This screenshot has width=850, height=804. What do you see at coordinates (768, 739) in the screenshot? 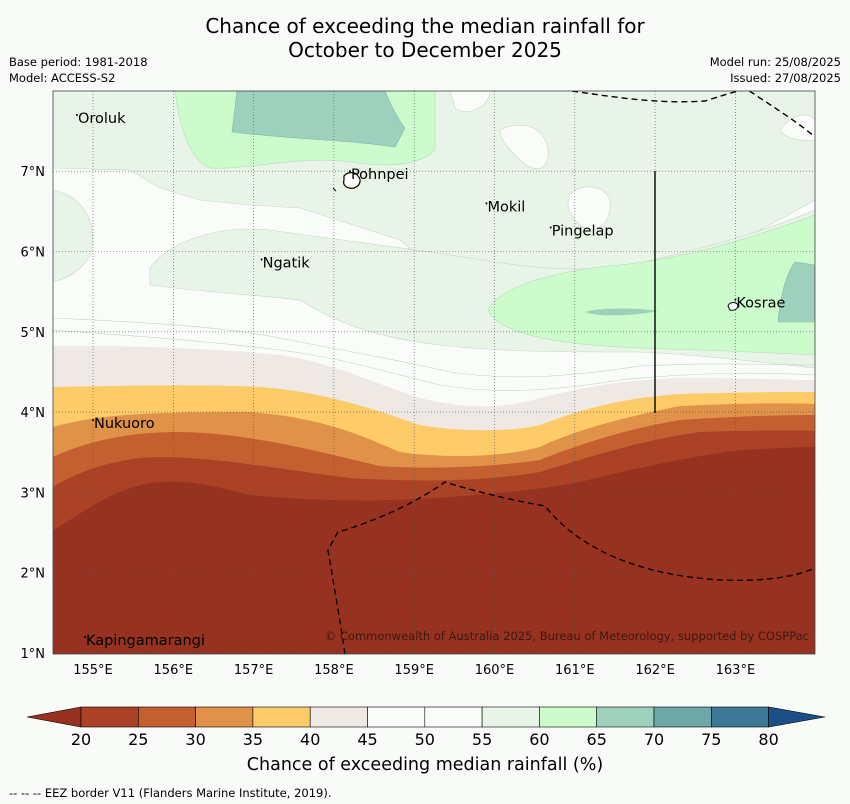
I see `colorbar-tick-label: 80` at bounding box center [768, 739].